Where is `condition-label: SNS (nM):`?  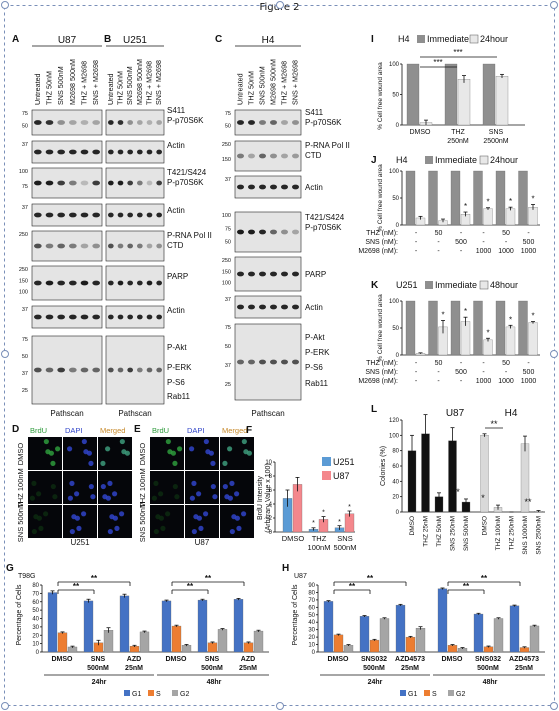 condition-label: SNS (nM): is located at coordinates (381, 372).